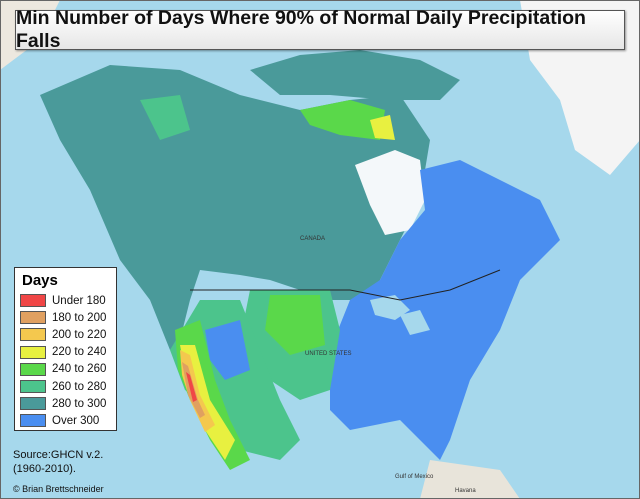 This screenshot has width=640, height=499. I want to click on us-canada-border, so click(345, 285).